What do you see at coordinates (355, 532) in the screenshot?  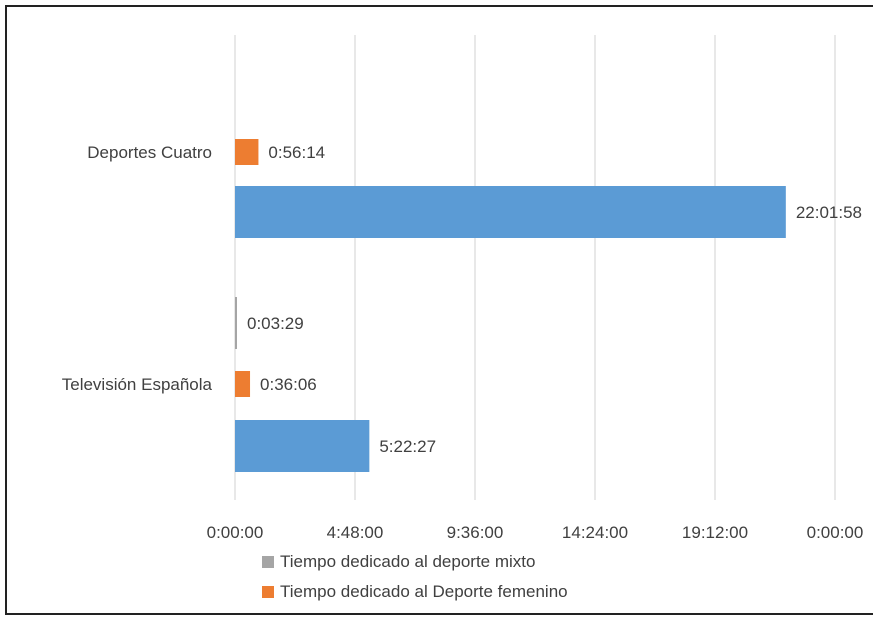 I see `x-tick-label: 4:48:00` at bounding box center [355, 532].